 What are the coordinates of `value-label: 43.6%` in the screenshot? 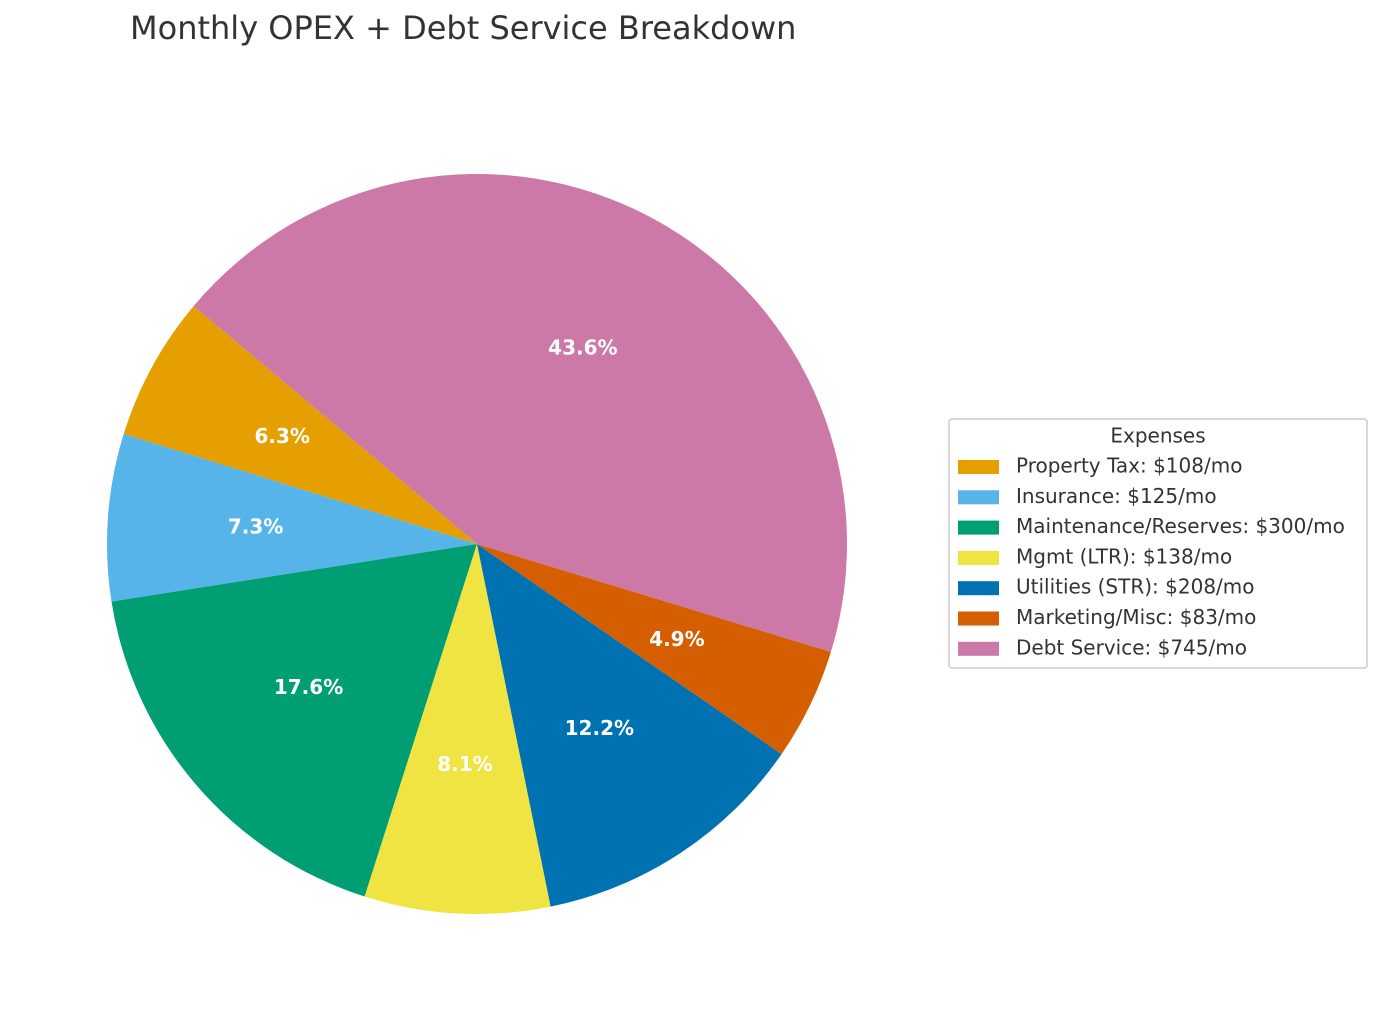 It's located at (582, 347).